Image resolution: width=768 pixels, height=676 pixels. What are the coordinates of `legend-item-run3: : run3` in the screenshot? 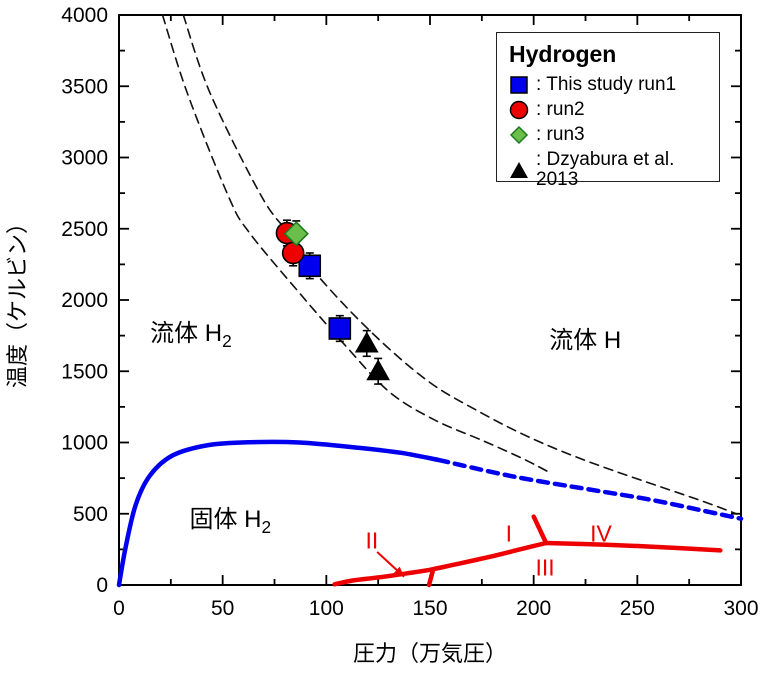 It's located at (608, 135).